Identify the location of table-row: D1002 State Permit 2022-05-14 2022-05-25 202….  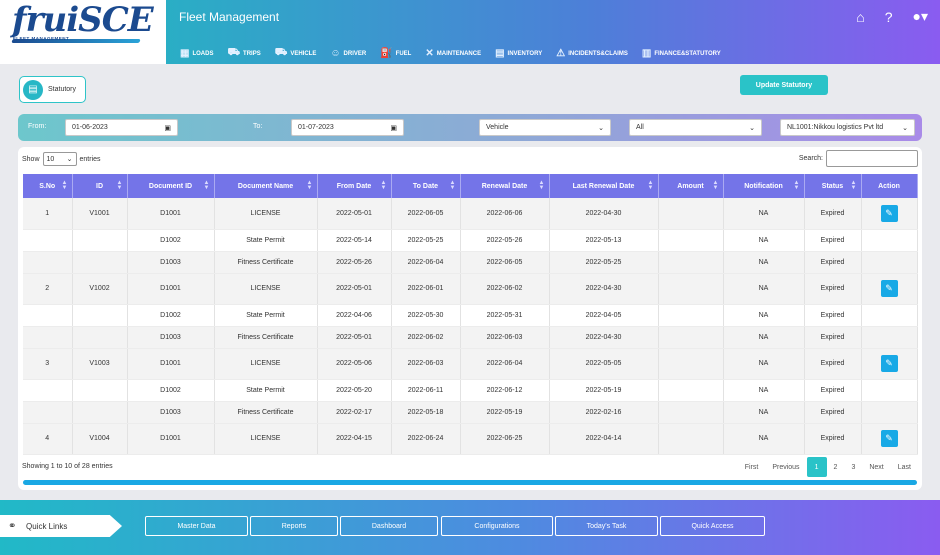
(470, 240).